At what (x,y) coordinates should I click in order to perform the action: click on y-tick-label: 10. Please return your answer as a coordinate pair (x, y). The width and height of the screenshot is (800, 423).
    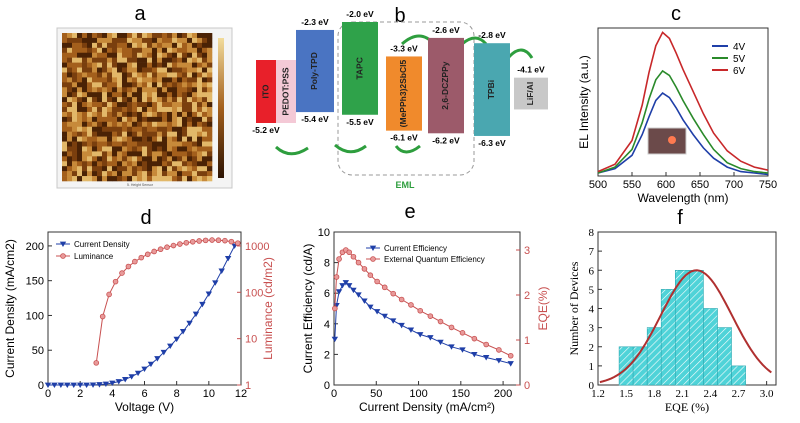
    Looking at the image, I should click on (324, 233).